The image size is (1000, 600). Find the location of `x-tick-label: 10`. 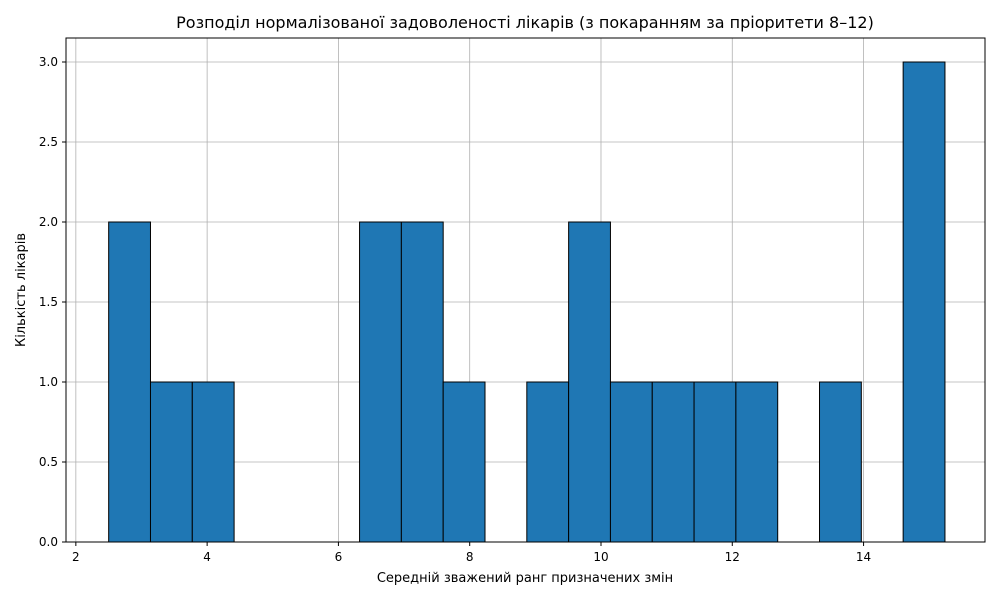

x-tick-label: 10 is located at coordinates (600, 557).